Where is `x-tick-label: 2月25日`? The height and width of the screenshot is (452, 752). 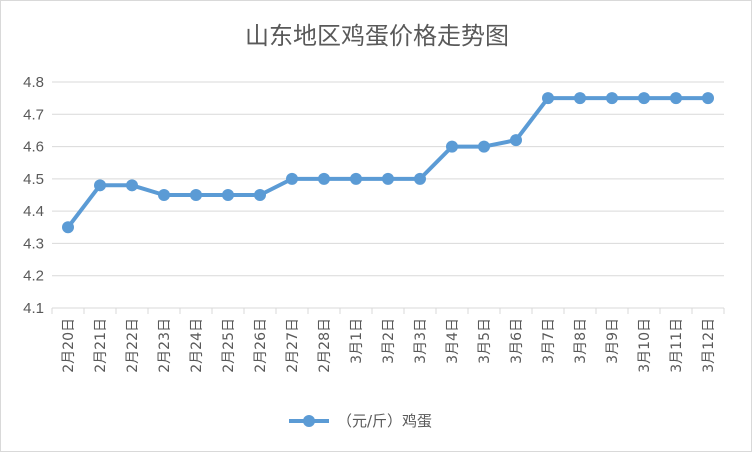 x-tick-label: 2月25日 is located at coordinates (229, 345).